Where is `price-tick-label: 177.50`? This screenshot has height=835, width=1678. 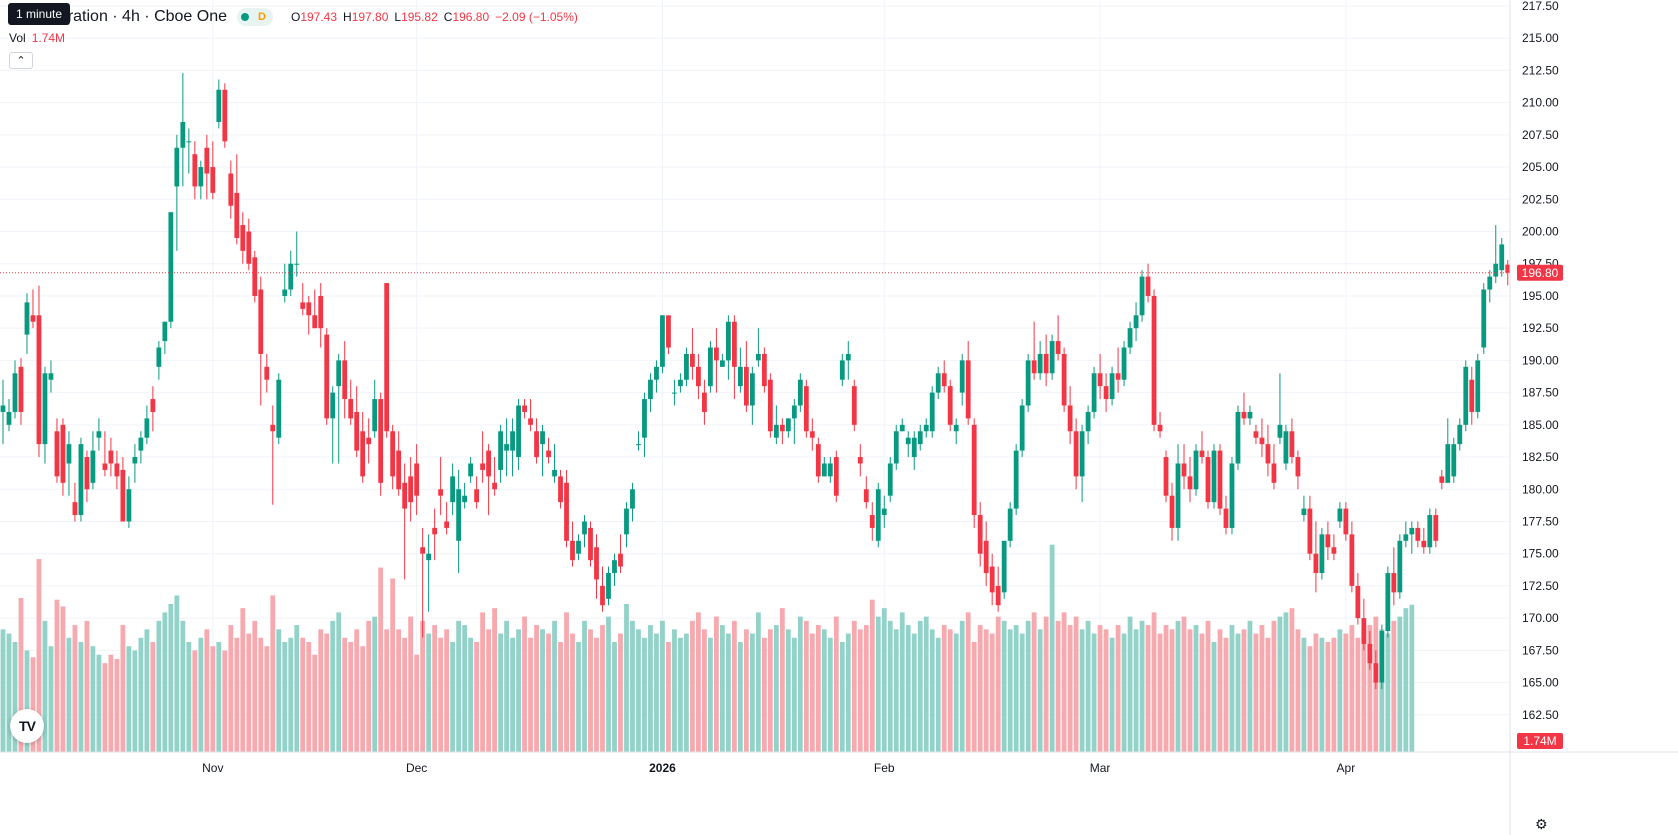 price-tick-label: 177.50 is located at coordinates (1540, 521).